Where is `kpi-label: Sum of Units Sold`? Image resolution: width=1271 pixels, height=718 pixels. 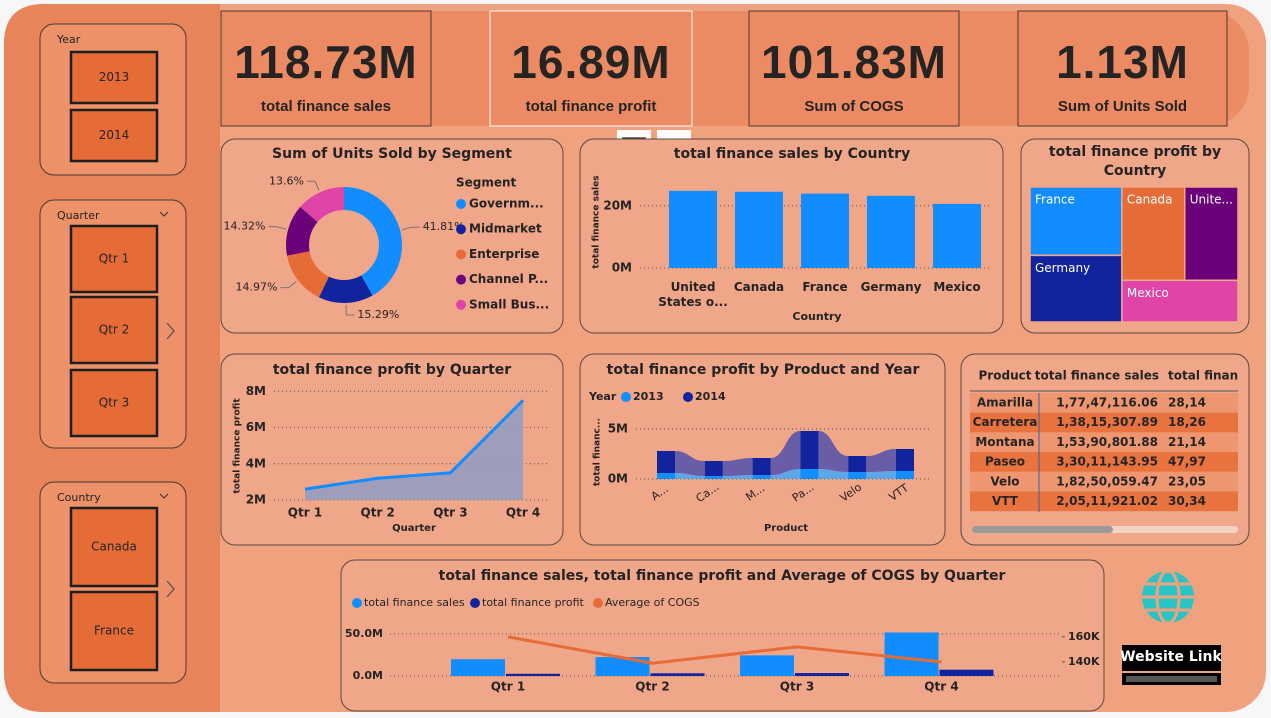 kpi-label: Sum of Units Sold is located at coordinates (1122, 106).